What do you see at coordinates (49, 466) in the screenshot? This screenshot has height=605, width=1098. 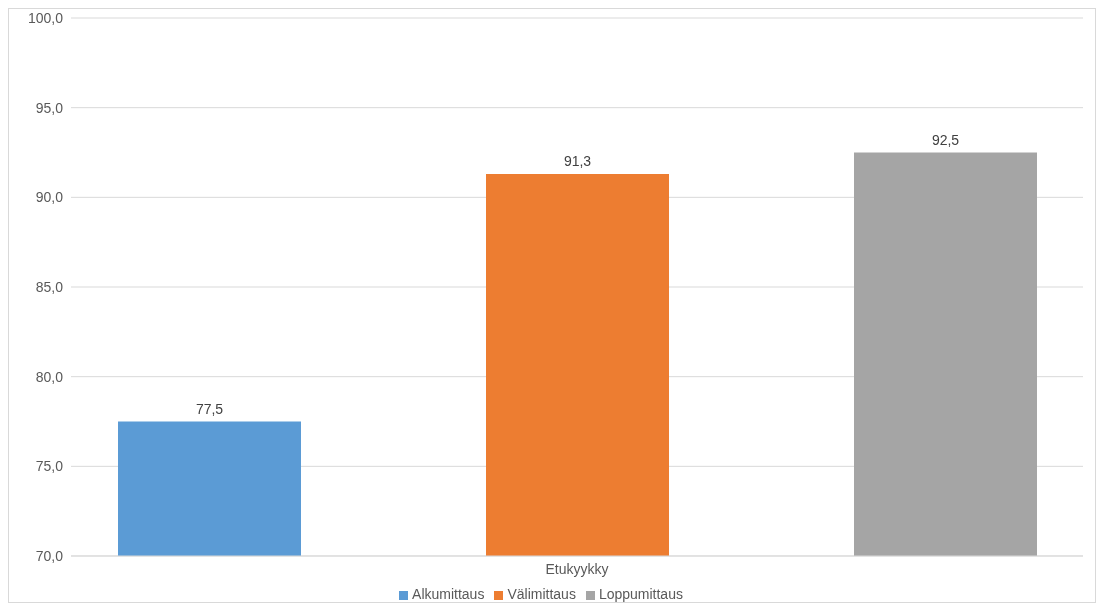 I see `y-tick-label: 75,0` at bounding box center [49, 466].